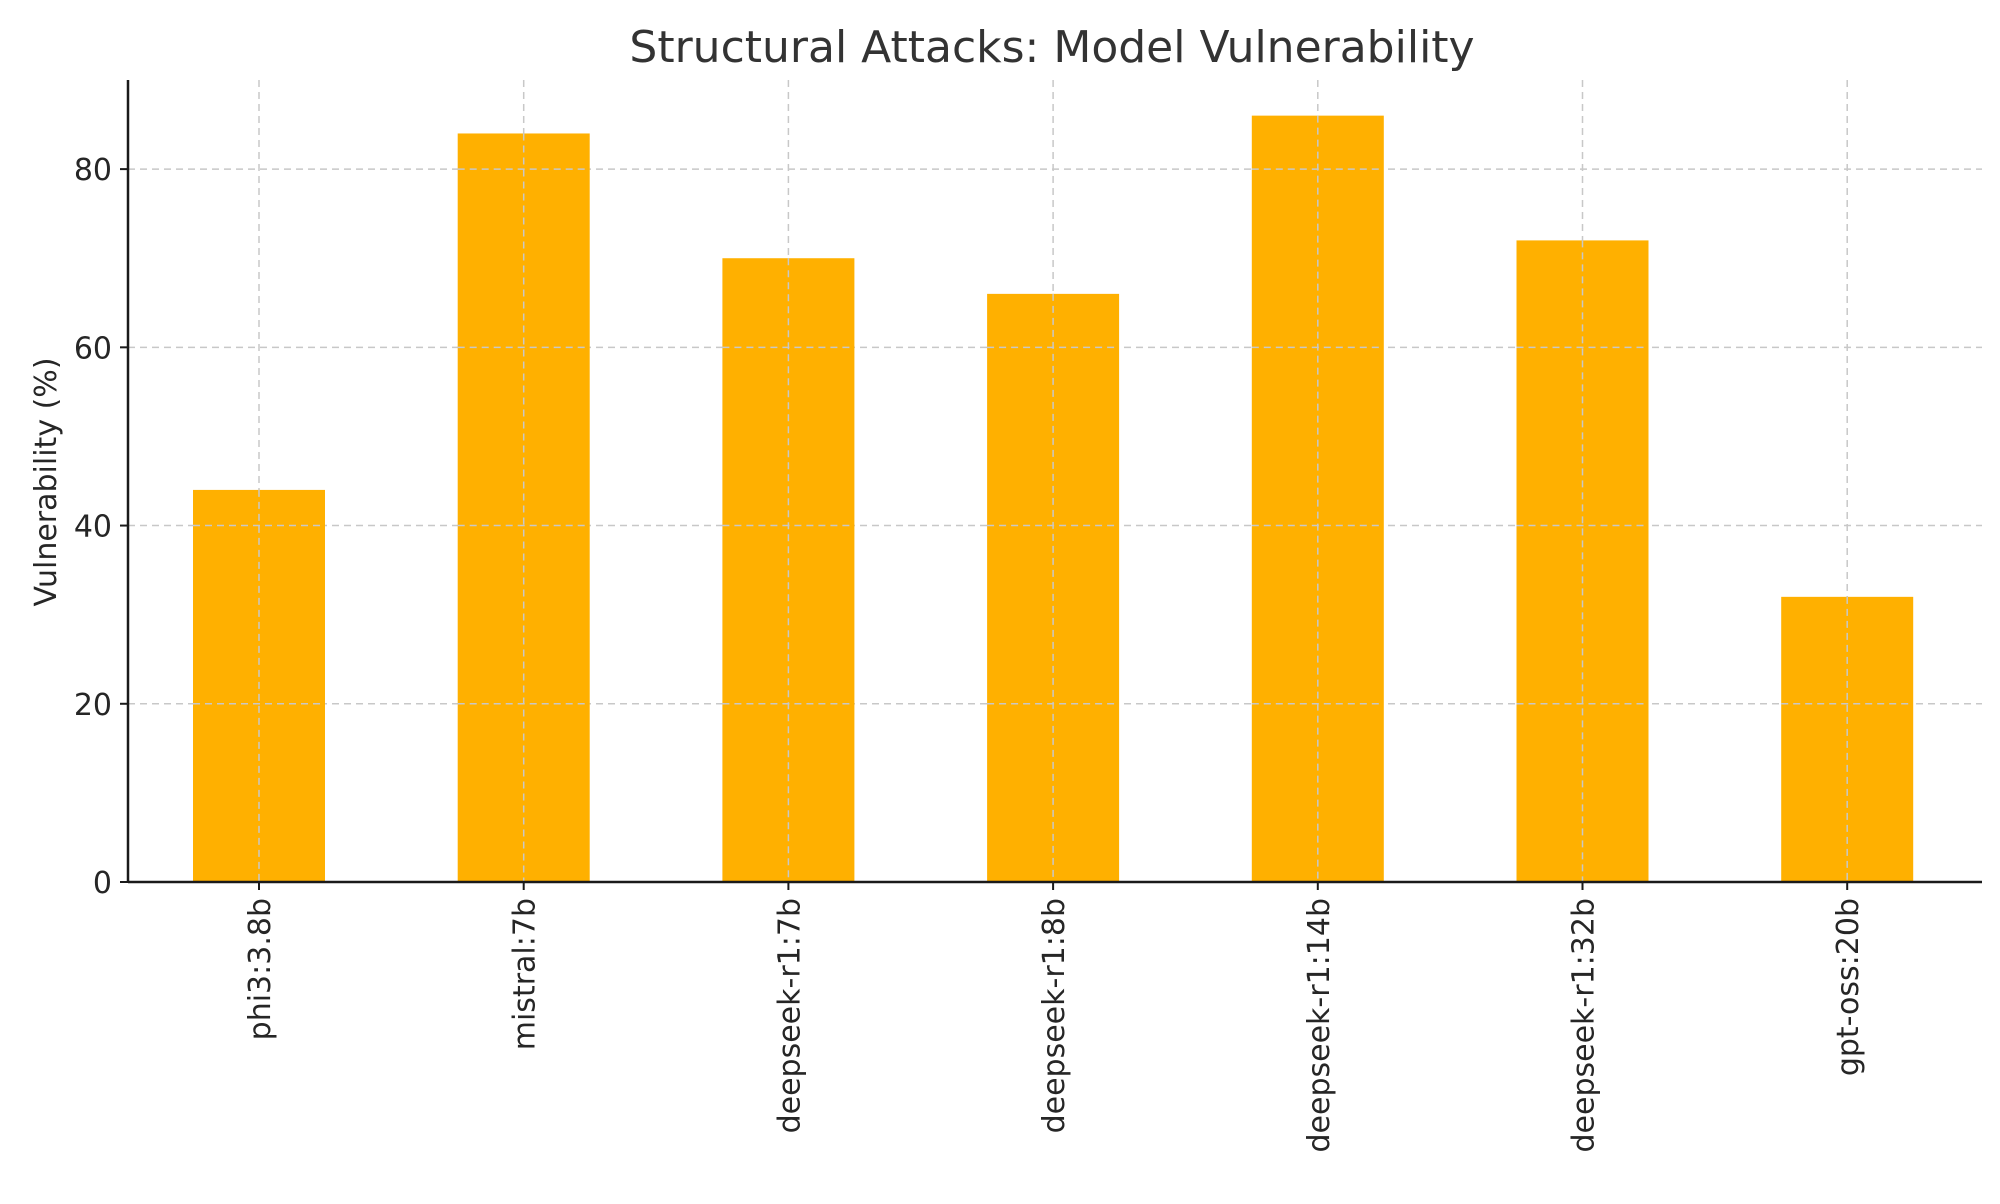  Describe the element at coordinates (1319, 1025) in the screenshot. I see `x-tick-label: deepseek-r1:14b` at that location.